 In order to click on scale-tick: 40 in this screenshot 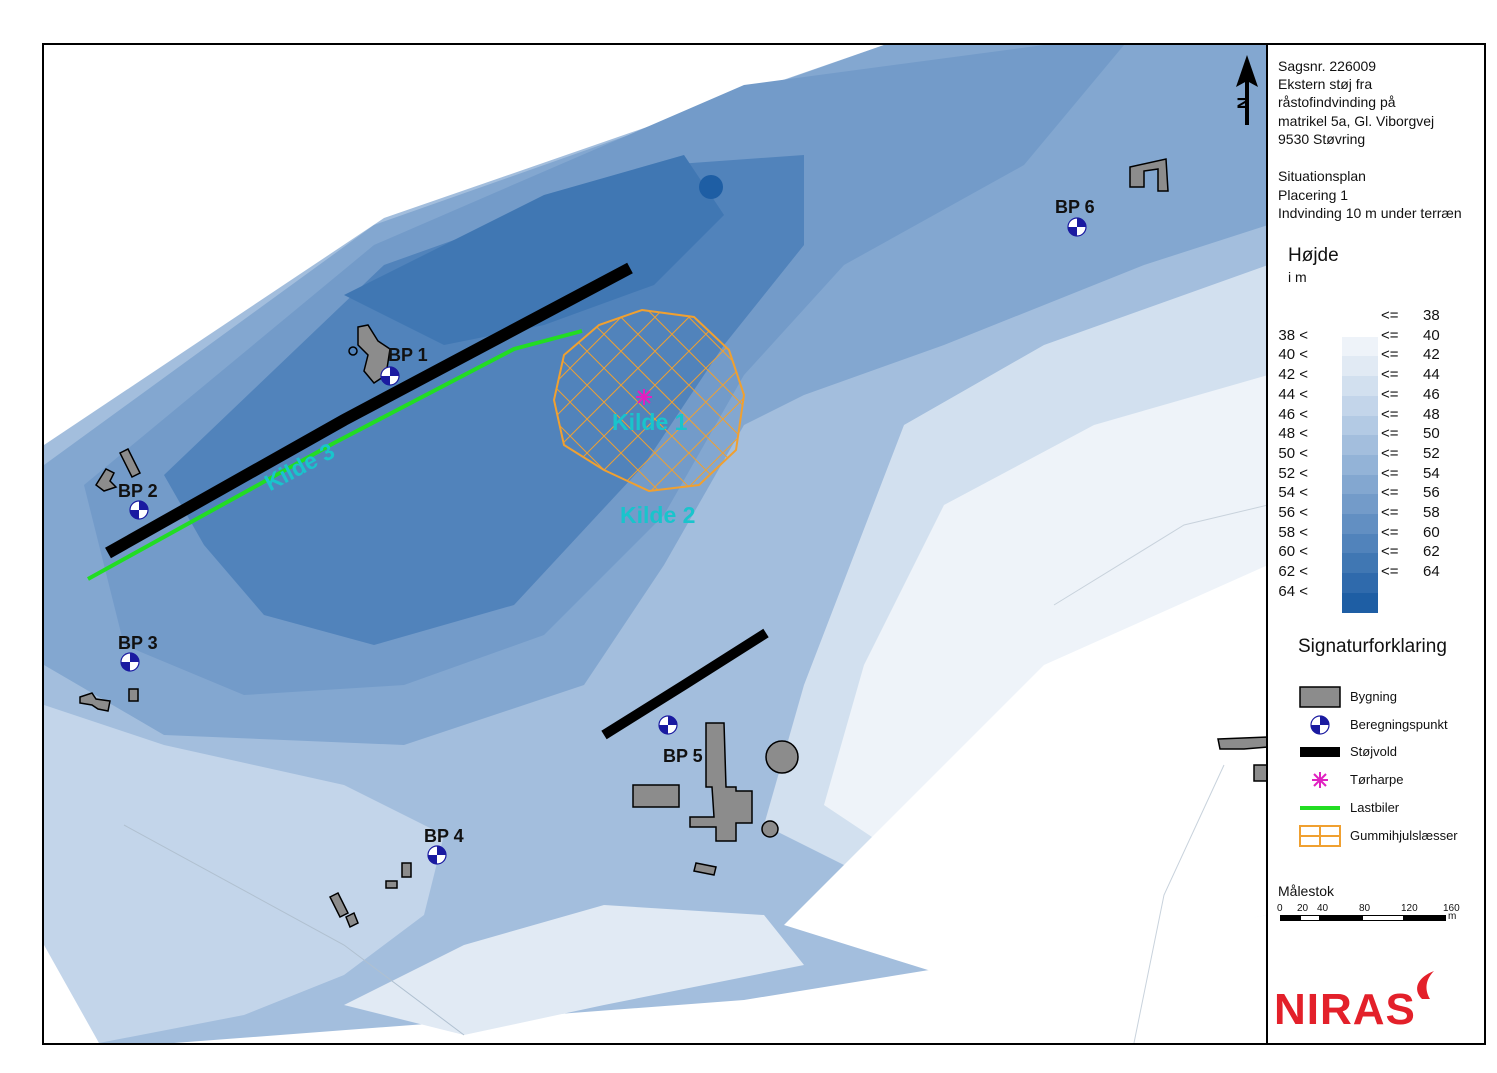, I will do `click(1323, 908)`.